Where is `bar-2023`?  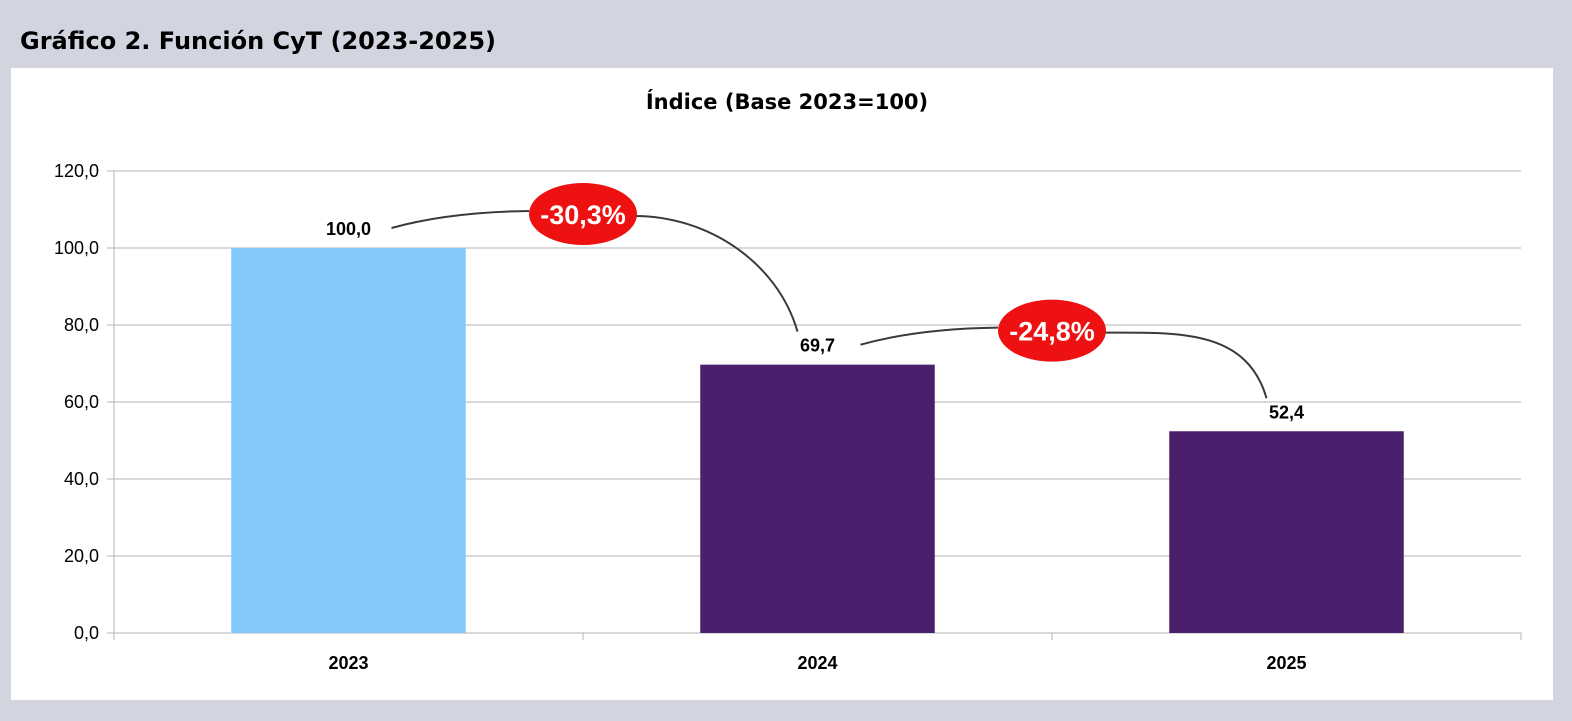 bar-2023 is located at coordinates (348, 440).